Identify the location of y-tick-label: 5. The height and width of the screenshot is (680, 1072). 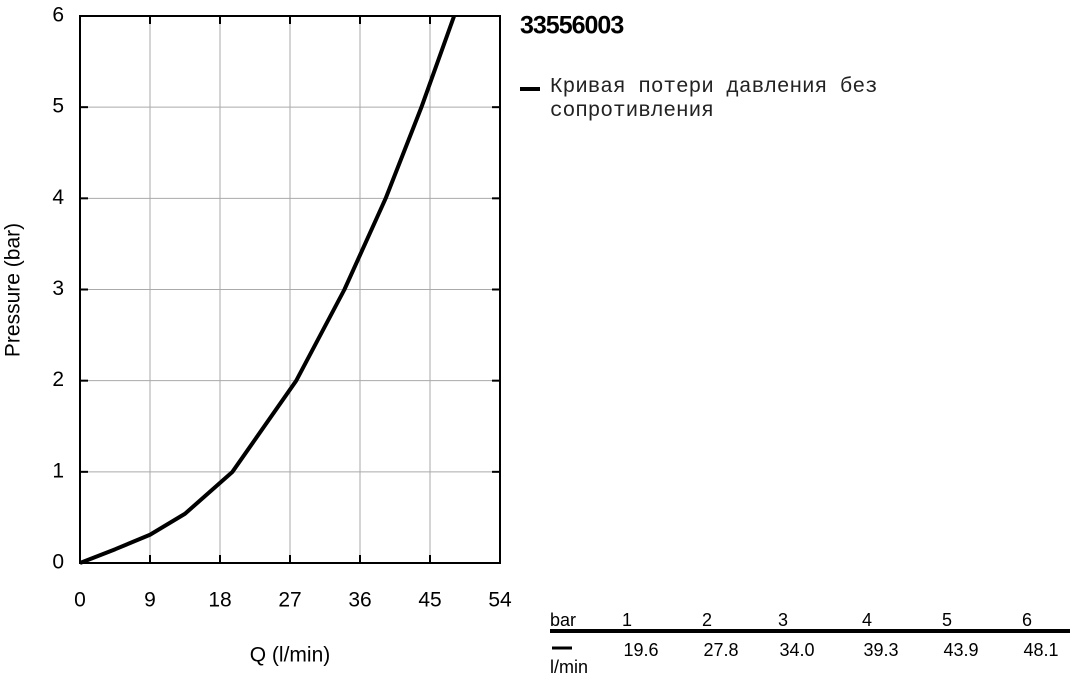
(58, 106).